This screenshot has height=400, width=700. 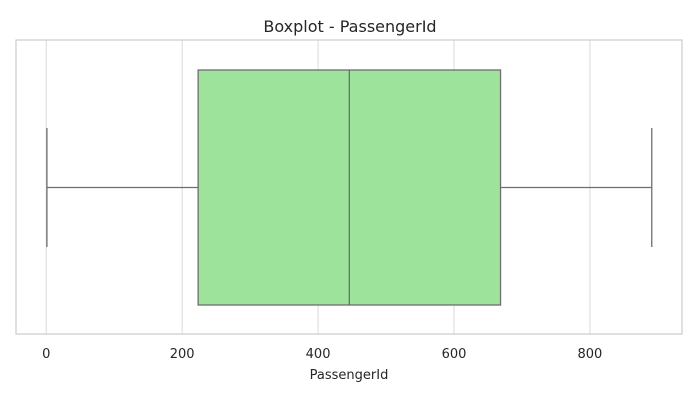 I want to click on x-tick-labels: 0 200 400 600 800, so click(x=322, y=354).